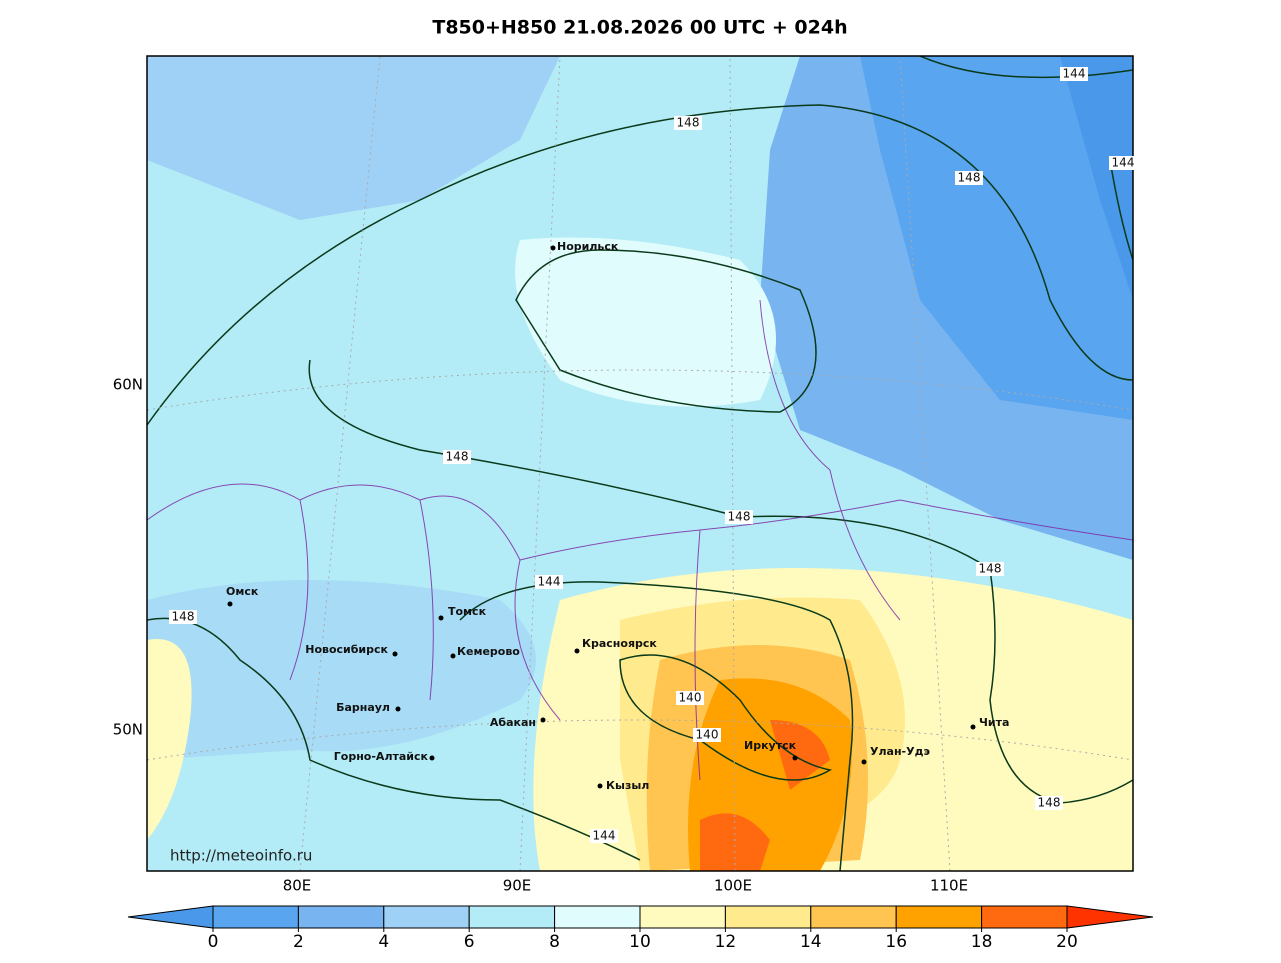  Describe the element at coordinates (982, 942) in the screenshot. I see `colorbar-tick-label: 18` at that location.